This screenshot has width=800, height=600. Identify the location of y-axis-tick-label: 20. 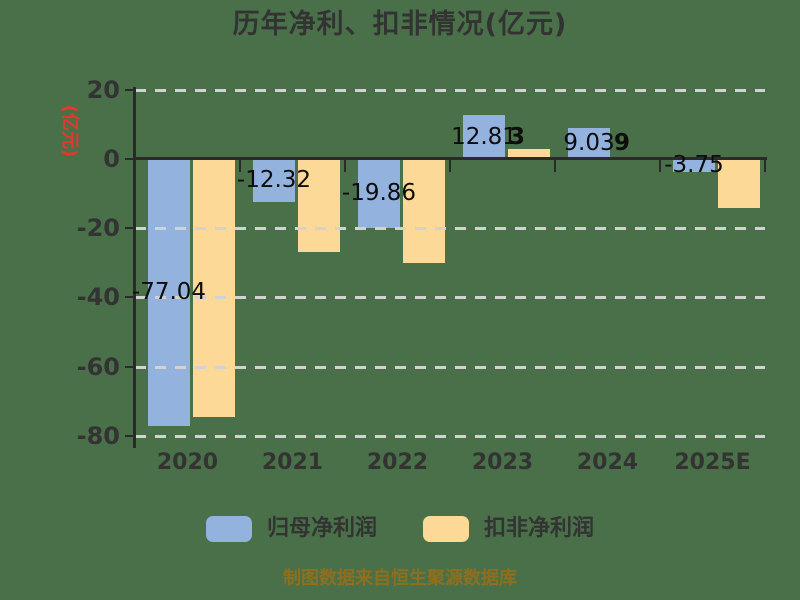
(103, 89).